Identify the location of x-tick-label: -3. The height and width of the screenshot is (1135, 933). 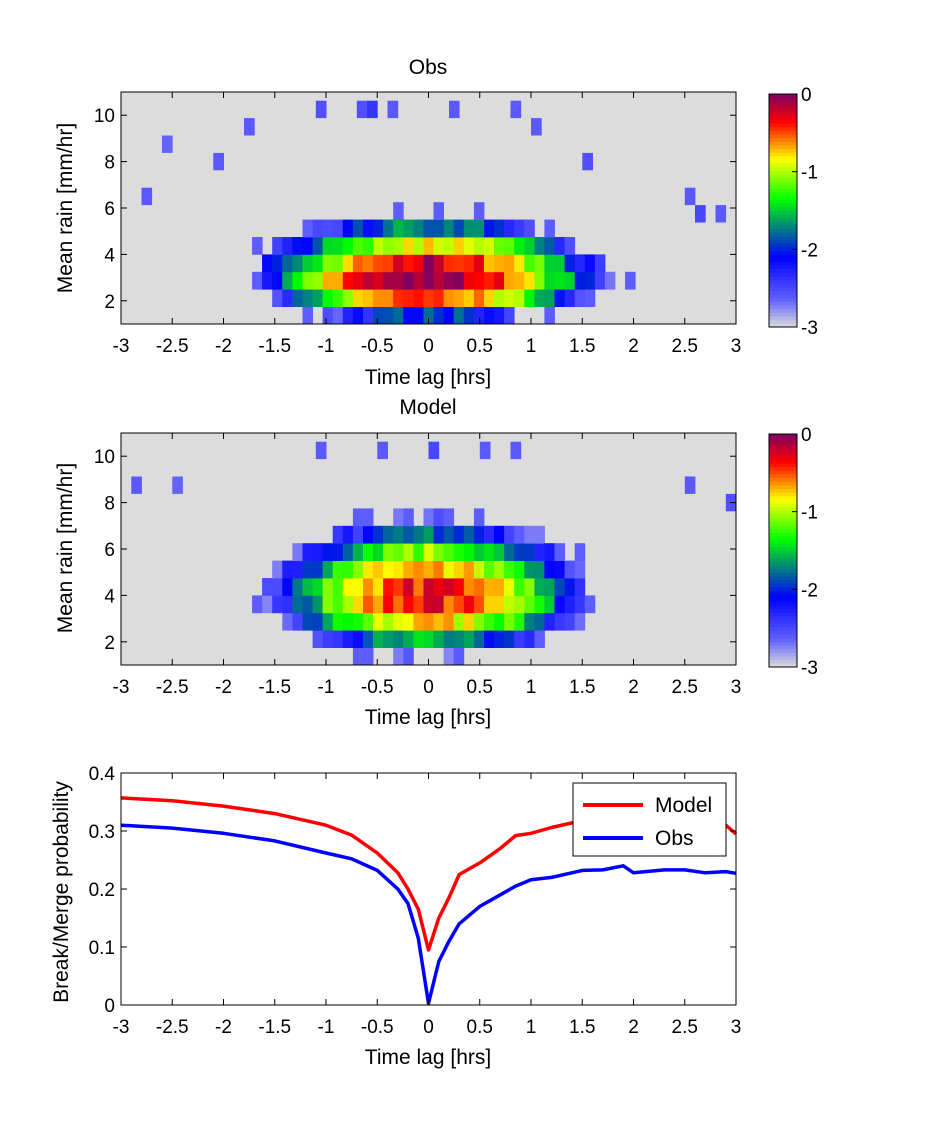
(121, 687).